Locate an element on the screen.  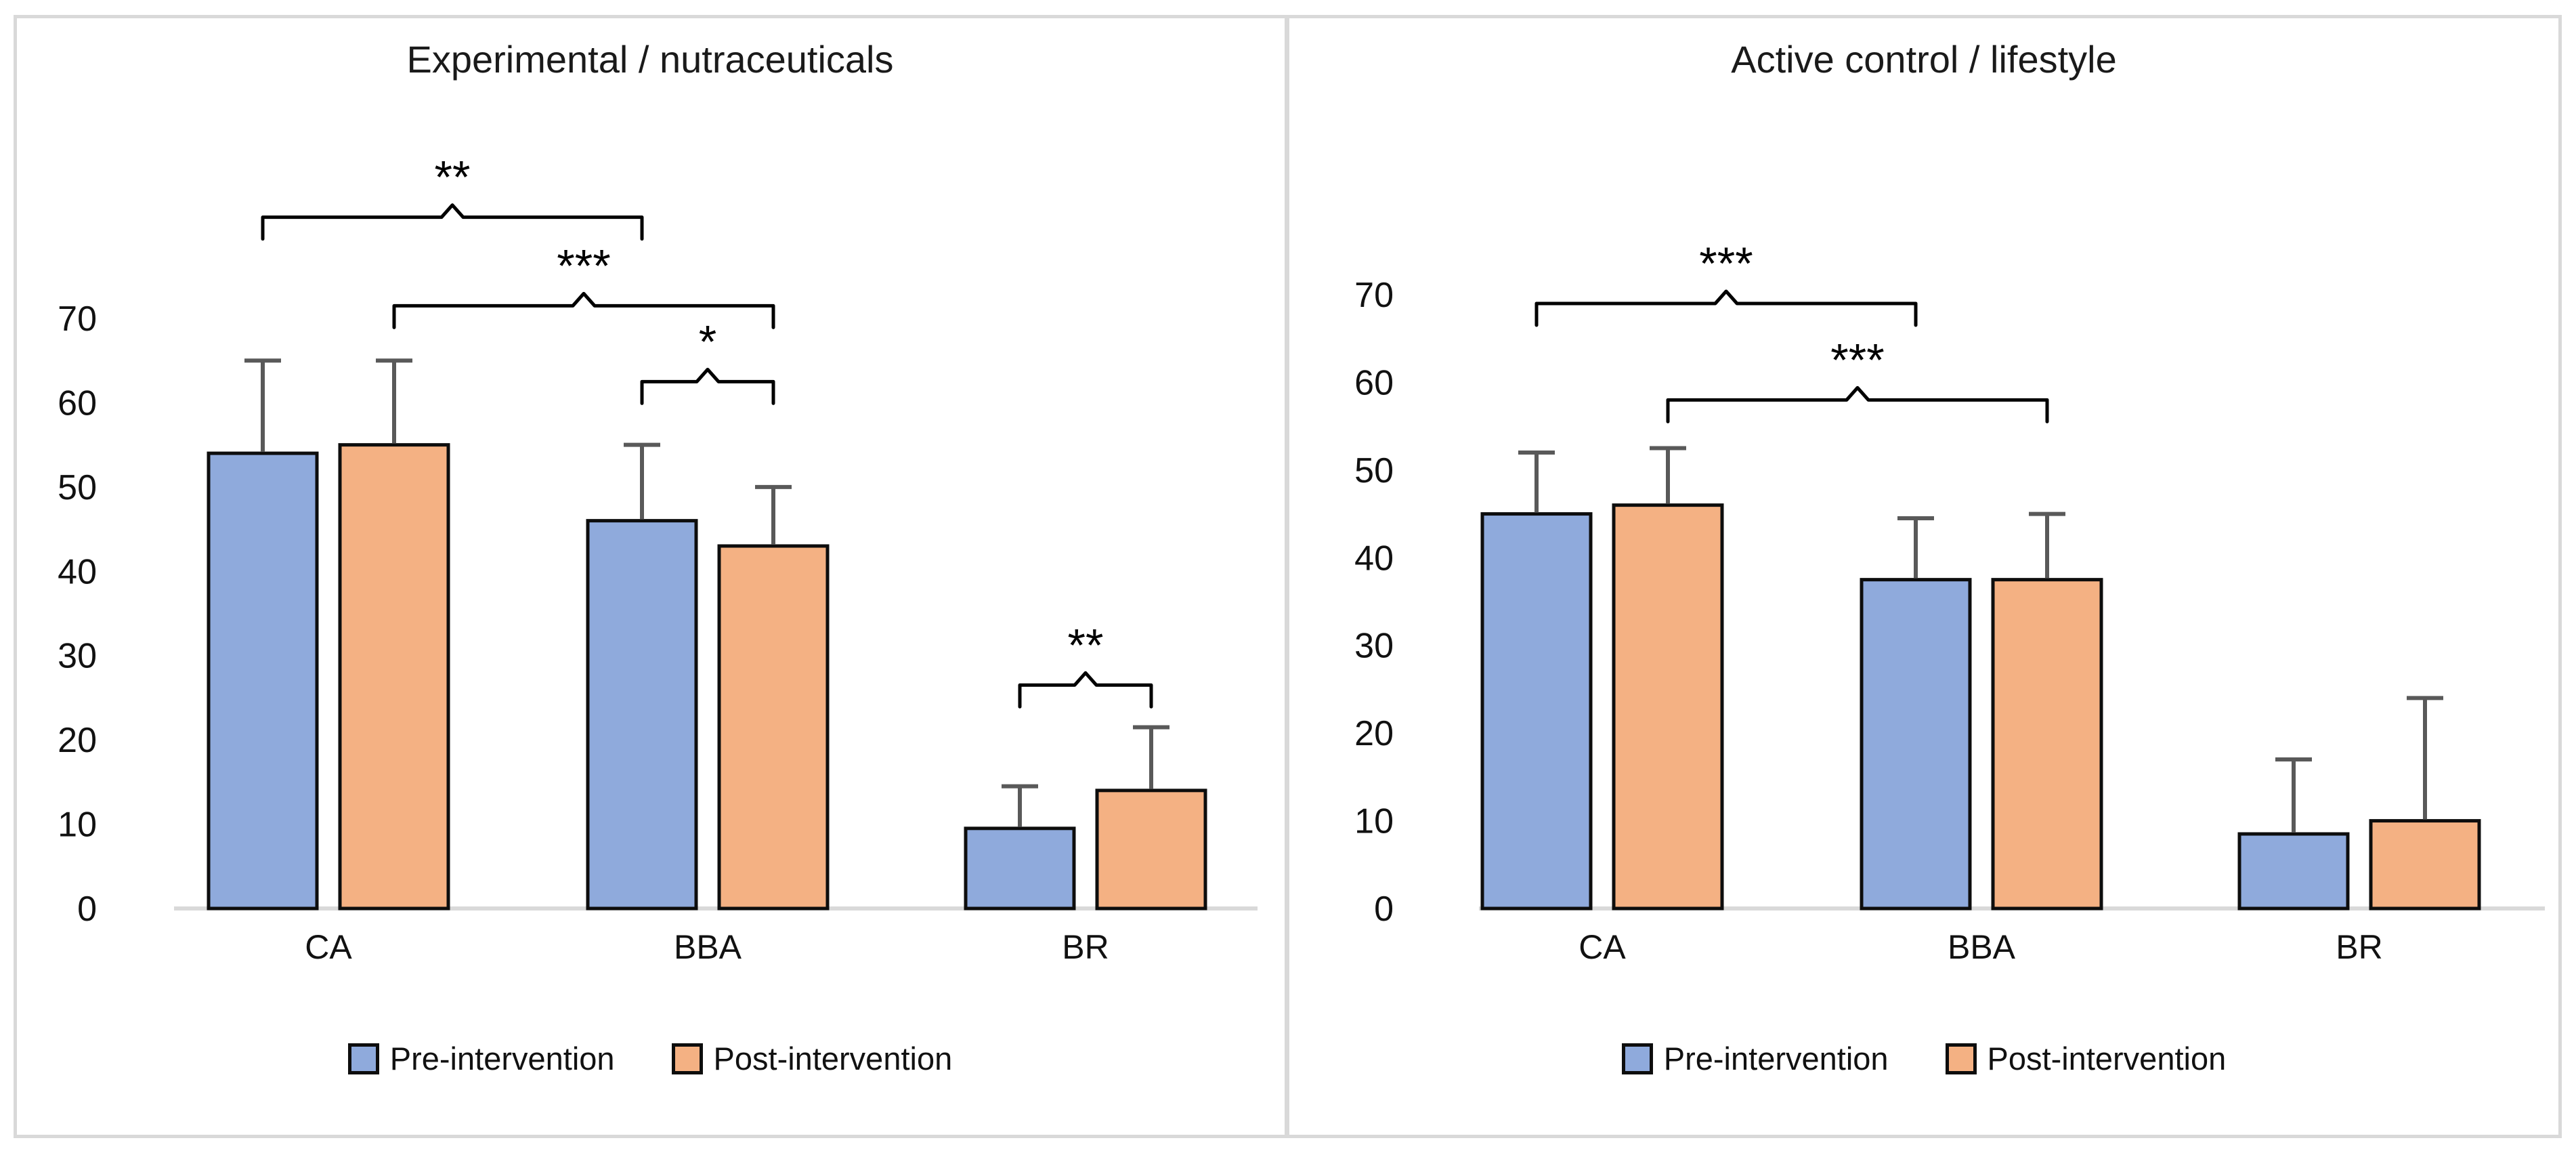
significance-label: * is located at coordinates (707, 341).